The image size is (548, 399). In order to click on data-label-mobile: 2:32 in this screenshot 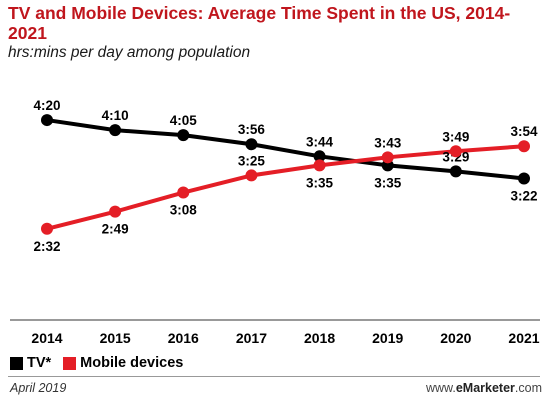, I will do `click(46, 246)`.